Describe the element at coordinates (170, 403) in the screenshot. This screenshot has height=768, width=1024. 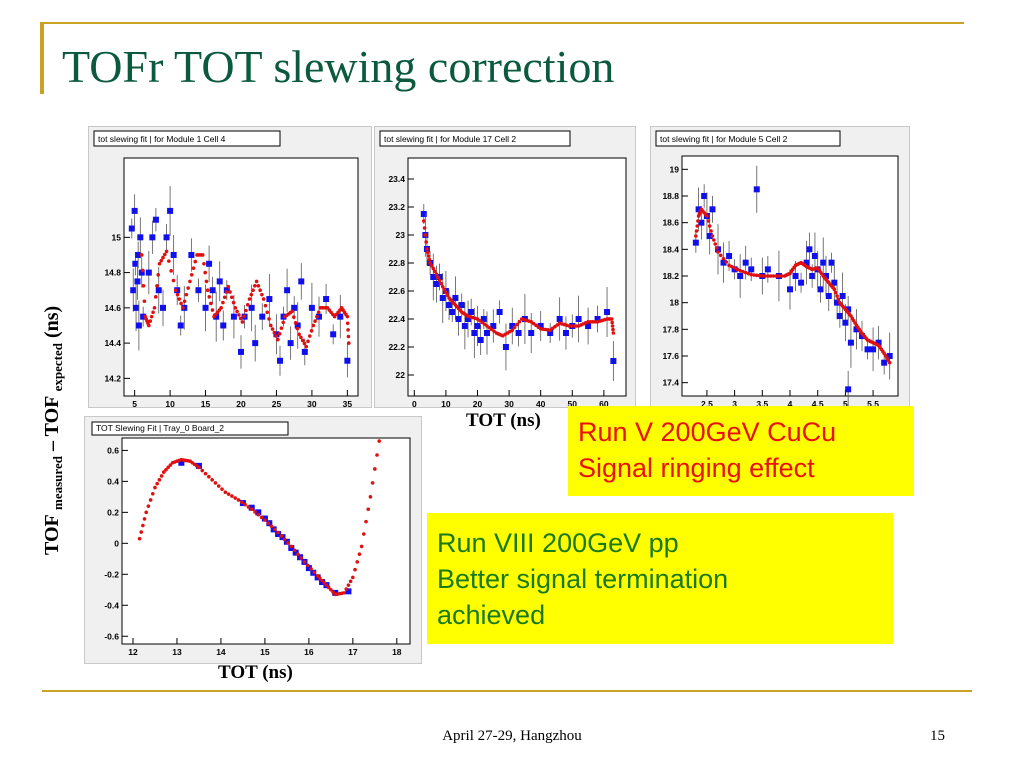
I see `x-tick-label: 10` at that location.